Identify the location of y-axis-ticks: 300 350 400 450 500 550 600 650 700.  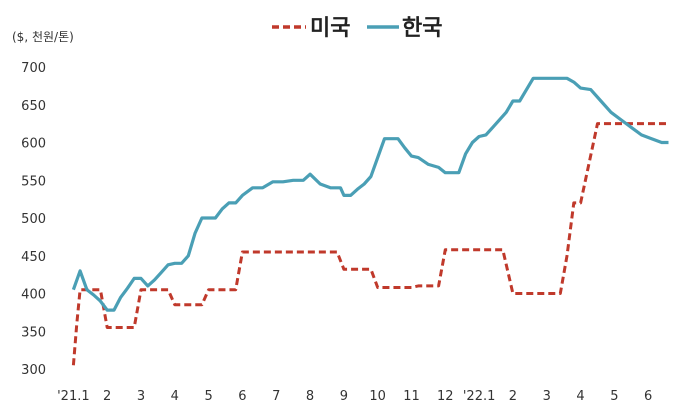
(33, 219).